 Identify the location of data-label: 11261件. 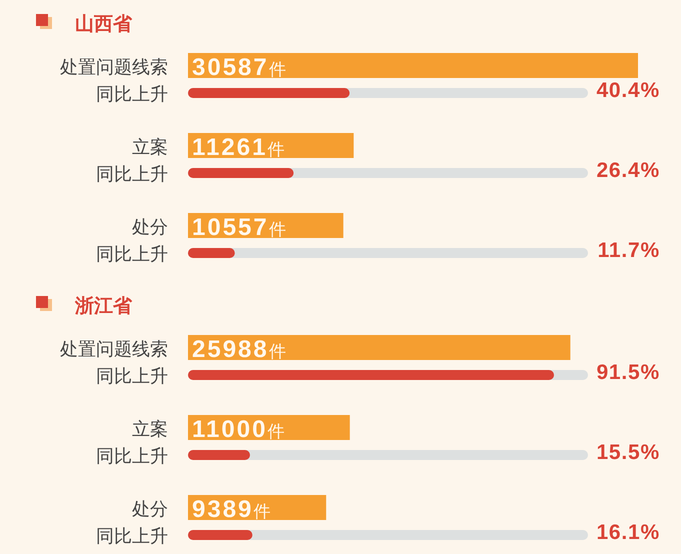
(238, 147).